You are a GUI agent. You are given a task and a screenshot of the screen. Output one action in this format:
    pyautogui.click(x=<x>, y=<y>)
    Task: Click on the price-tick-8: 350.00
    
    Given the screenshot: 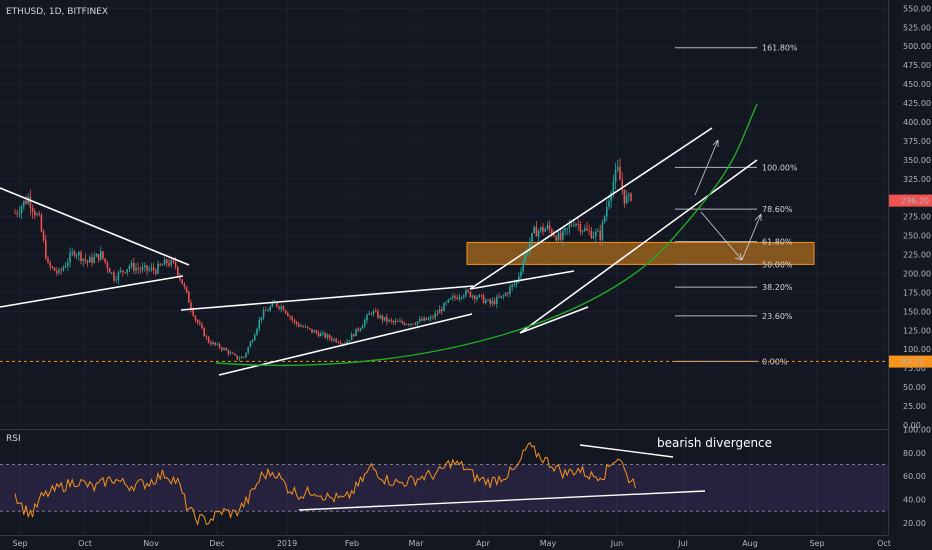 What is the action you would take?
    pyautogui.click(x=917, y=160)
    